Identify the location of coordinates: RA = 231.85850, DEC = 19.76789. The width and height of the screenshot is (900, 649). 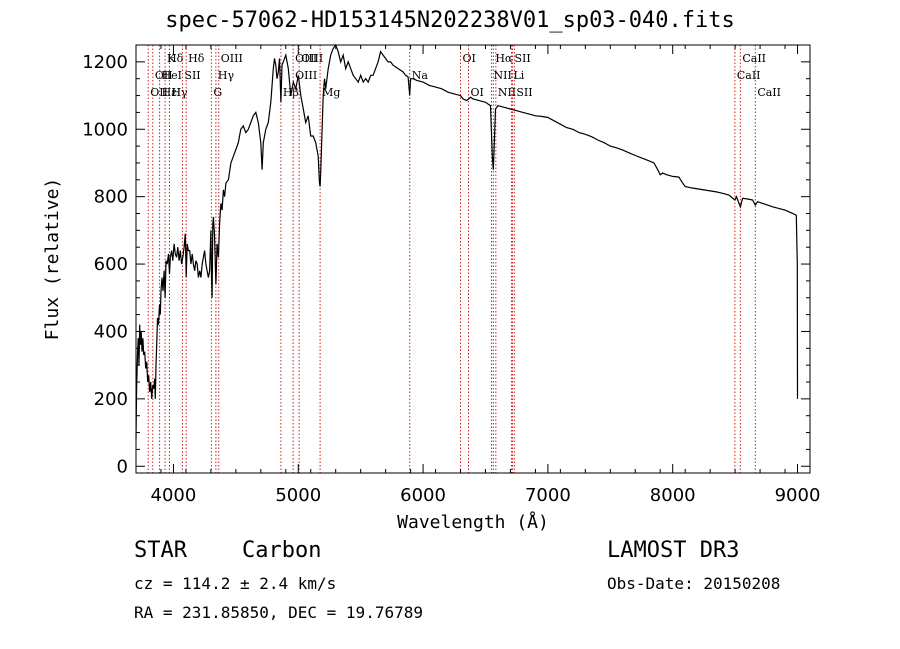
(278, 612).